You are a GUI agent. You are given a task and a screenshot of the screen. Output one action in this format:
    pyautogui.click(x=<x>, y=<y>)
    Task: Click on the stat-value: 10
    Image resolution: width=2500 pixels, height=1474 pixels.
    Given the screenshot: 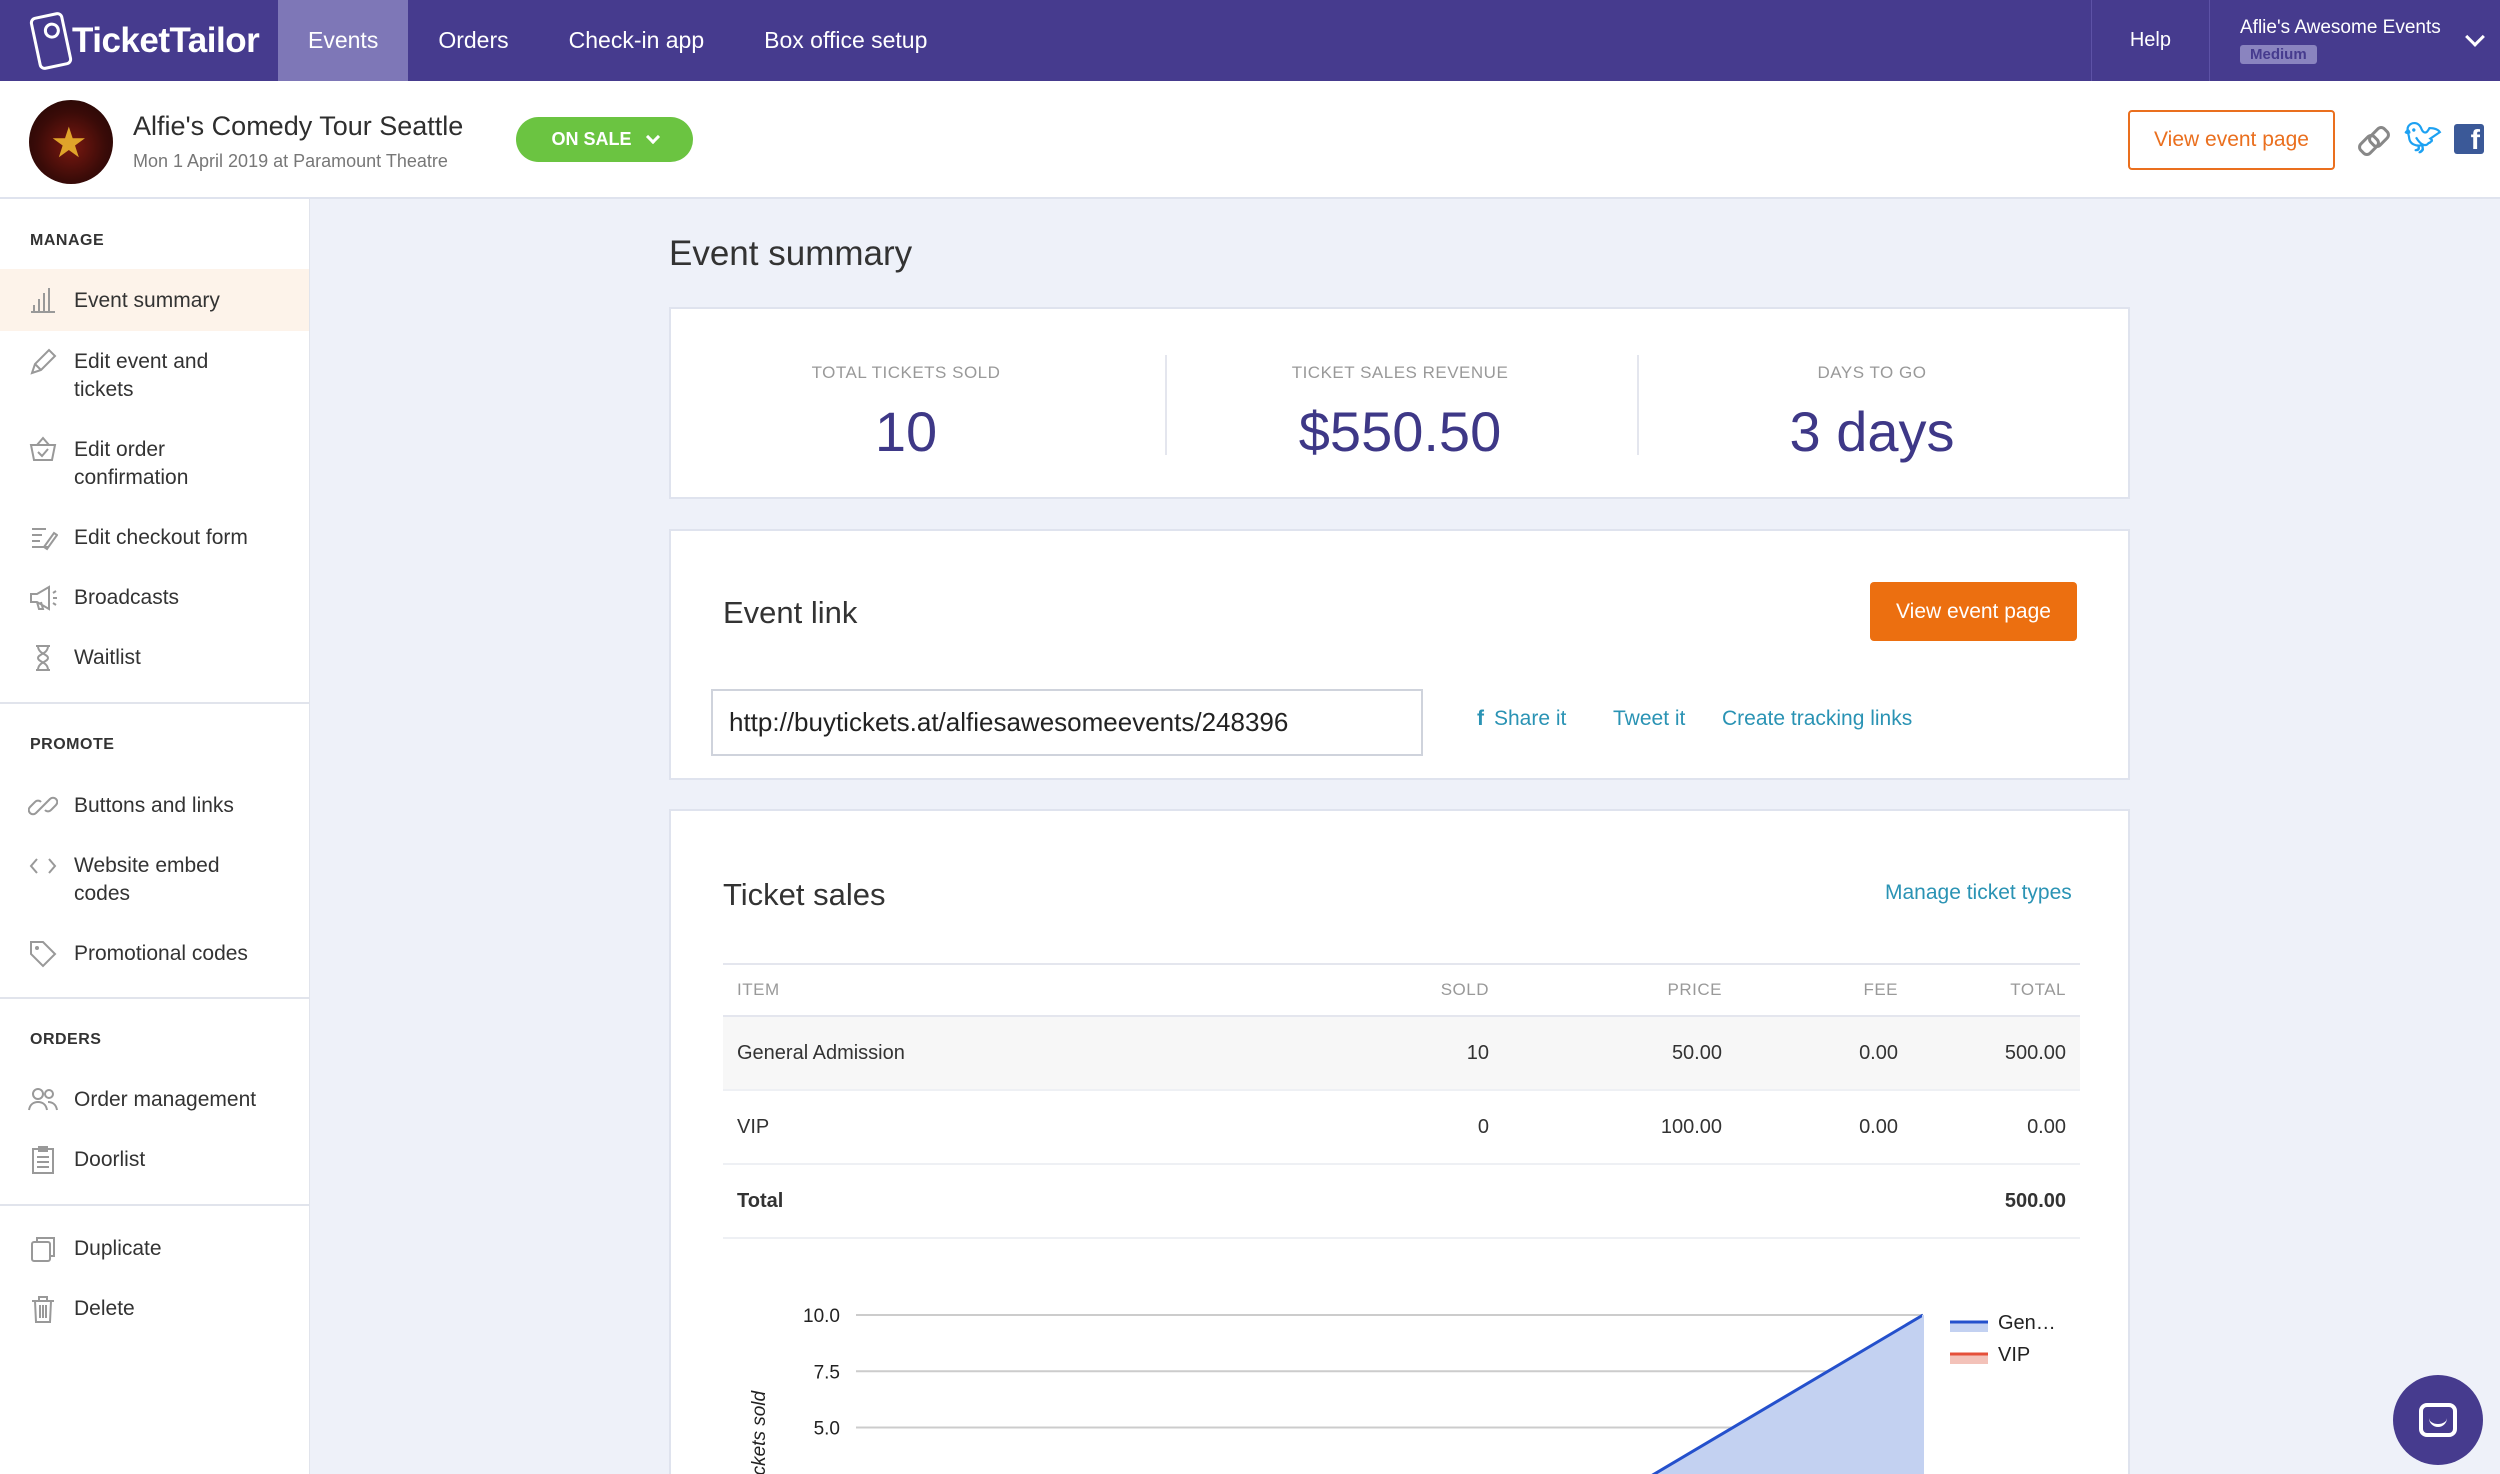 What is the action you would take?
    pyautogui.click(x=906, y=431)
    